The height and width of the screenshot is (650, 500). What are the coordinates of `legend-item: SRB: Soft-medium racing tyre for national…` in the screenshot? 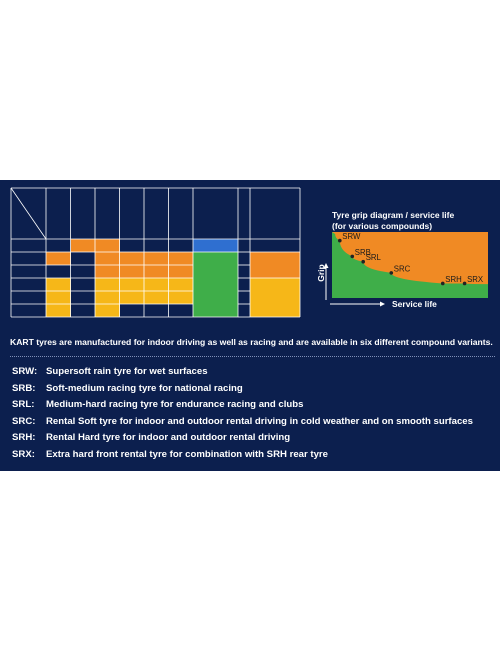 It's located at (242, 391).